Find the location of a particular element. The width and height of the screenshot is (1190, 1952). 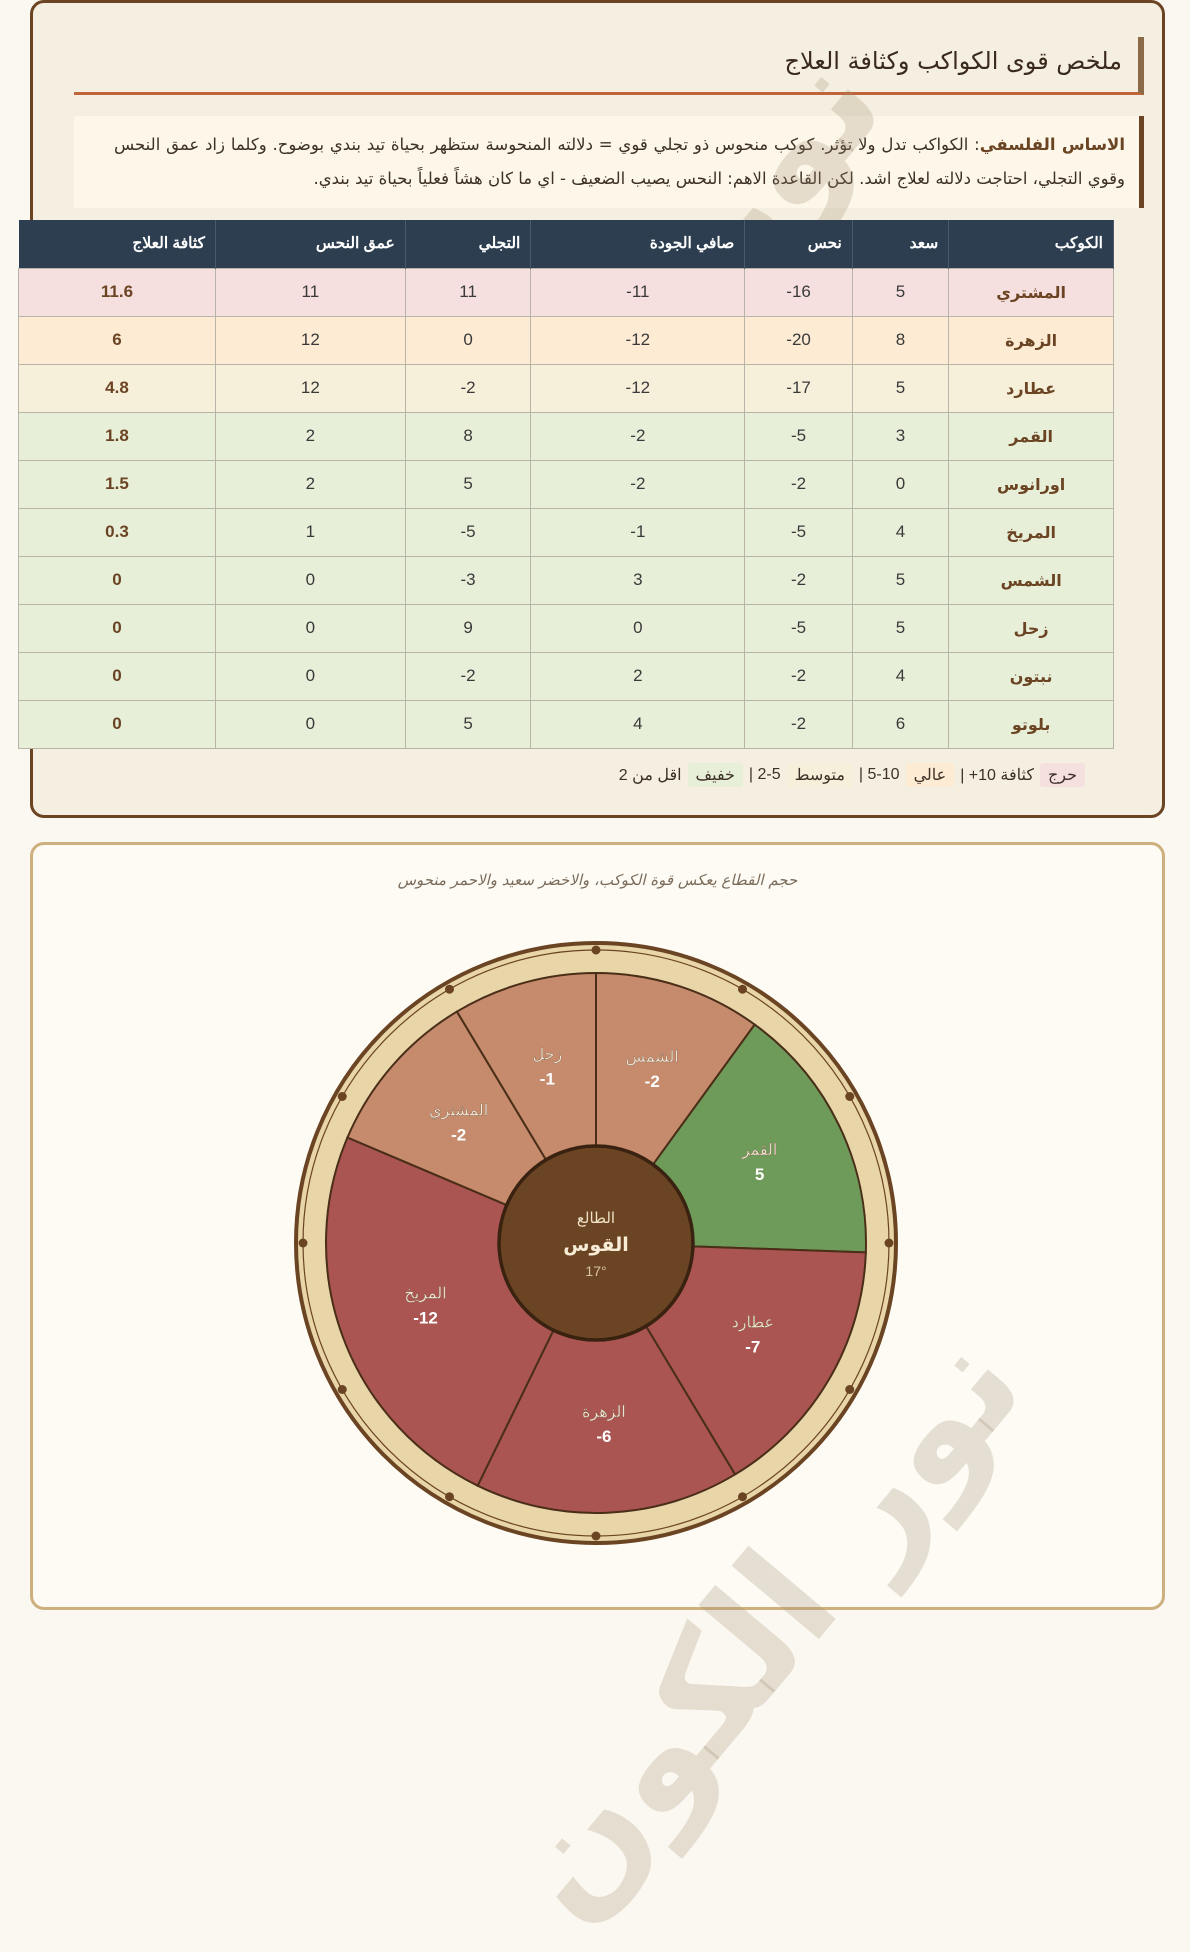

ascendant-sign: القوس is located at coordinates (595, 1245).